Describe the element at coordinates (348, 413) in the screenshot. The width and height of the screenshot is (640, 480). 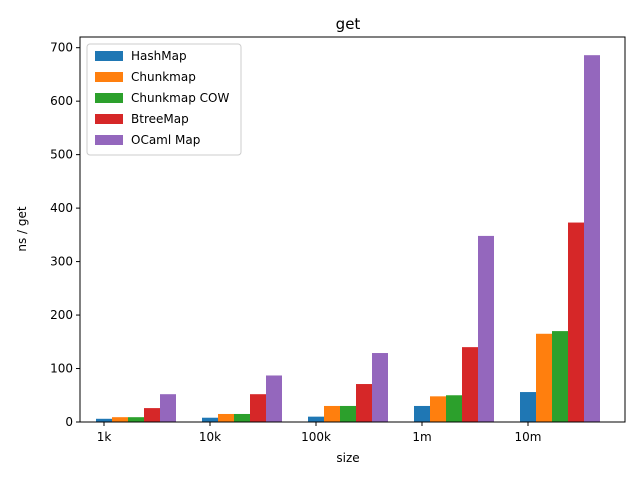
I see `bar-chunkmap-cow-100k` at that location.